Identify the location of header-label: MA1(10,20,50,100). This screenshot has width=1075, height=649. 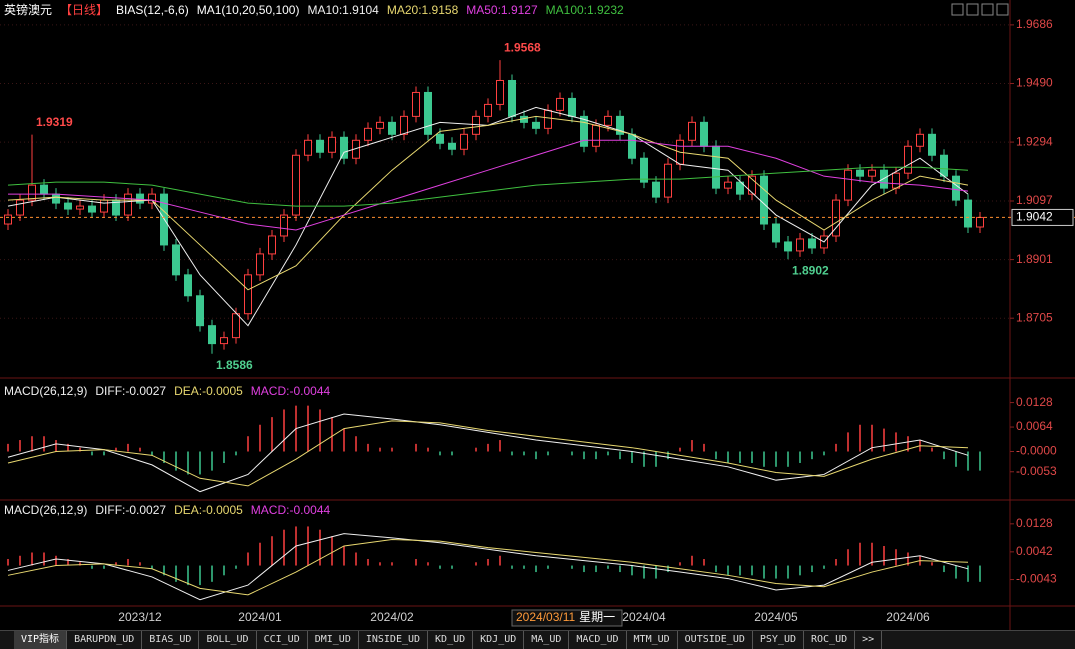
(248, 10).